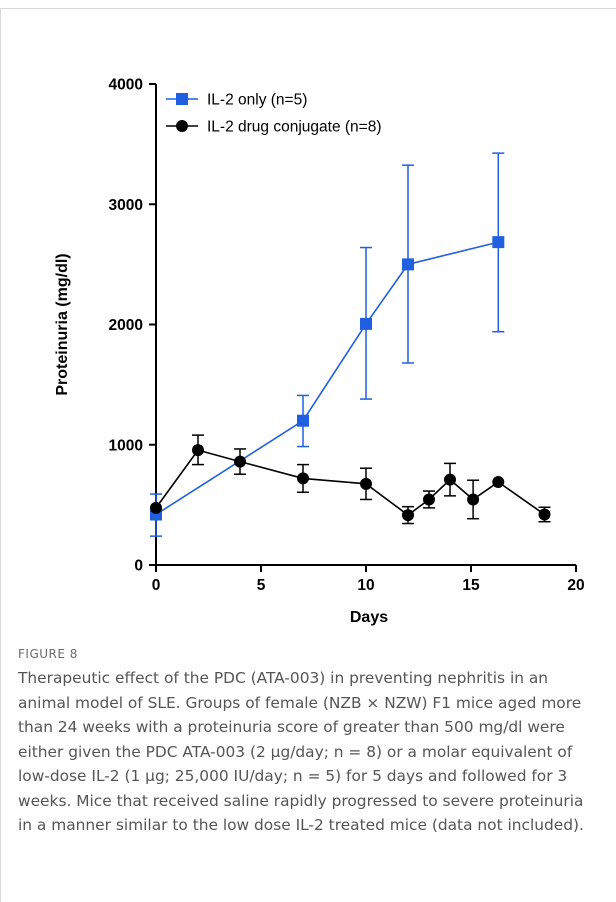 The height and width of the screenshot is (902, 616). Describe the element at coordinates (182, 126) in the screenshot. I see `legend-marker-circle` at that location.